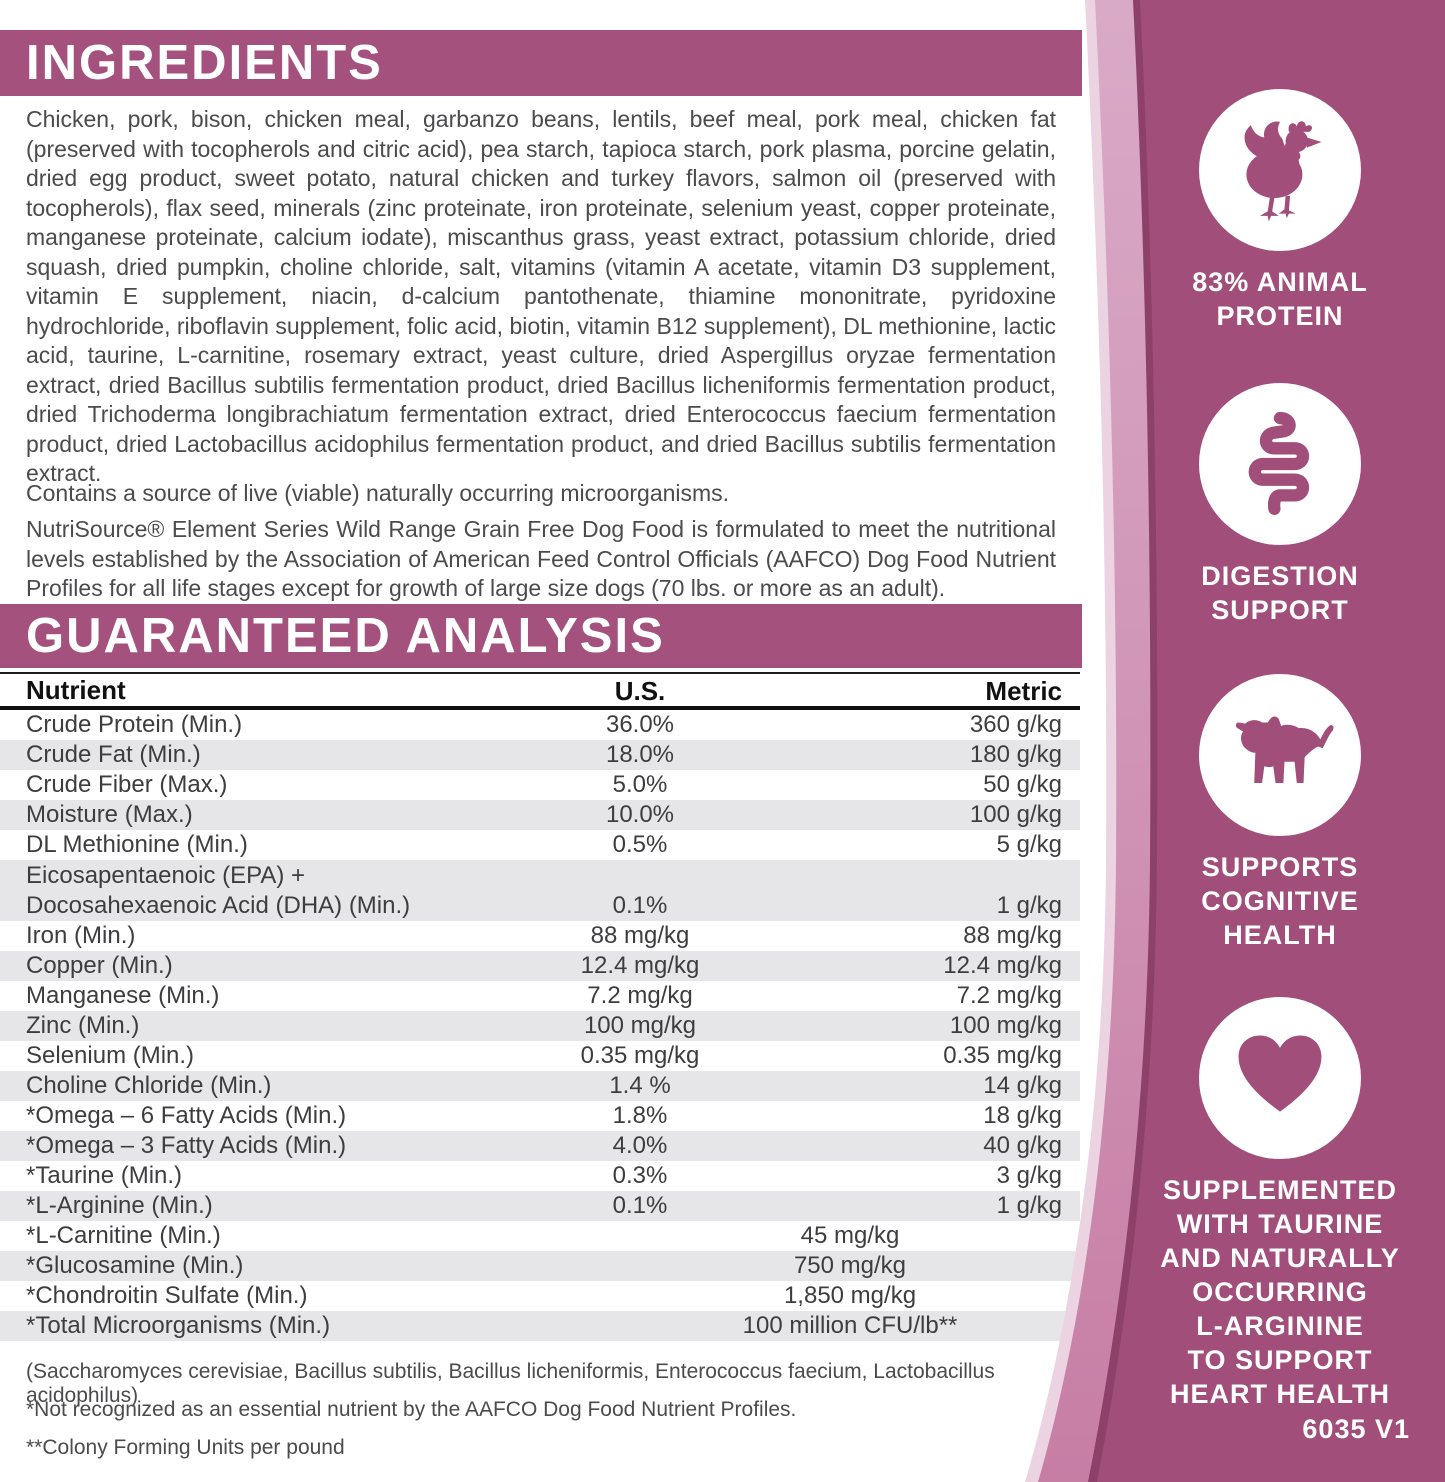 The image size is (1445, 1482). I want to click on ingredients-header-bar: INGREDIENTS, so click(541, 63).